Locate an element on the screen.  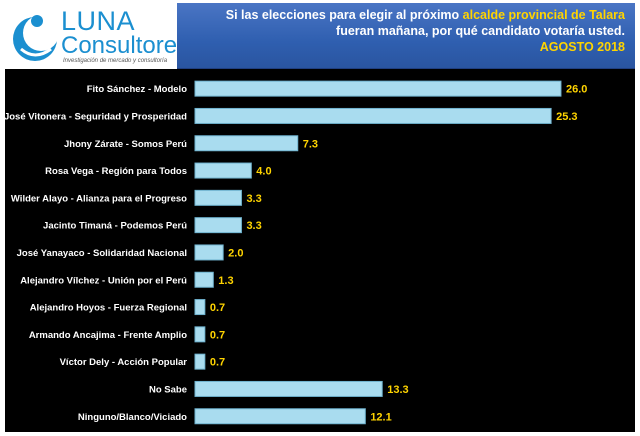
value-label: 12.1 is located at coordinates (380, 417).